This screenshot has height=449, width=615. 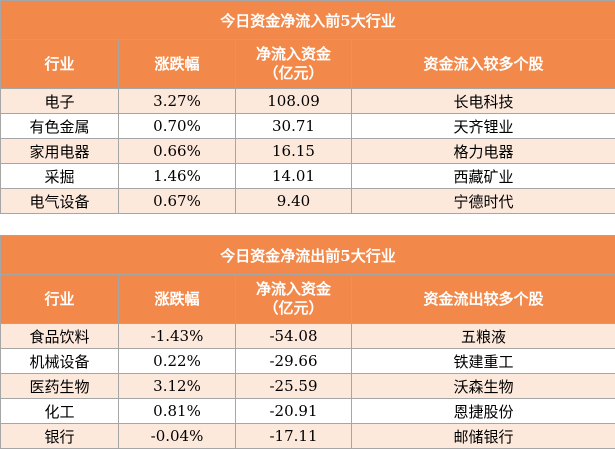 I want to click on stock-cell: 铁建重工, so click(x=483, y=361).